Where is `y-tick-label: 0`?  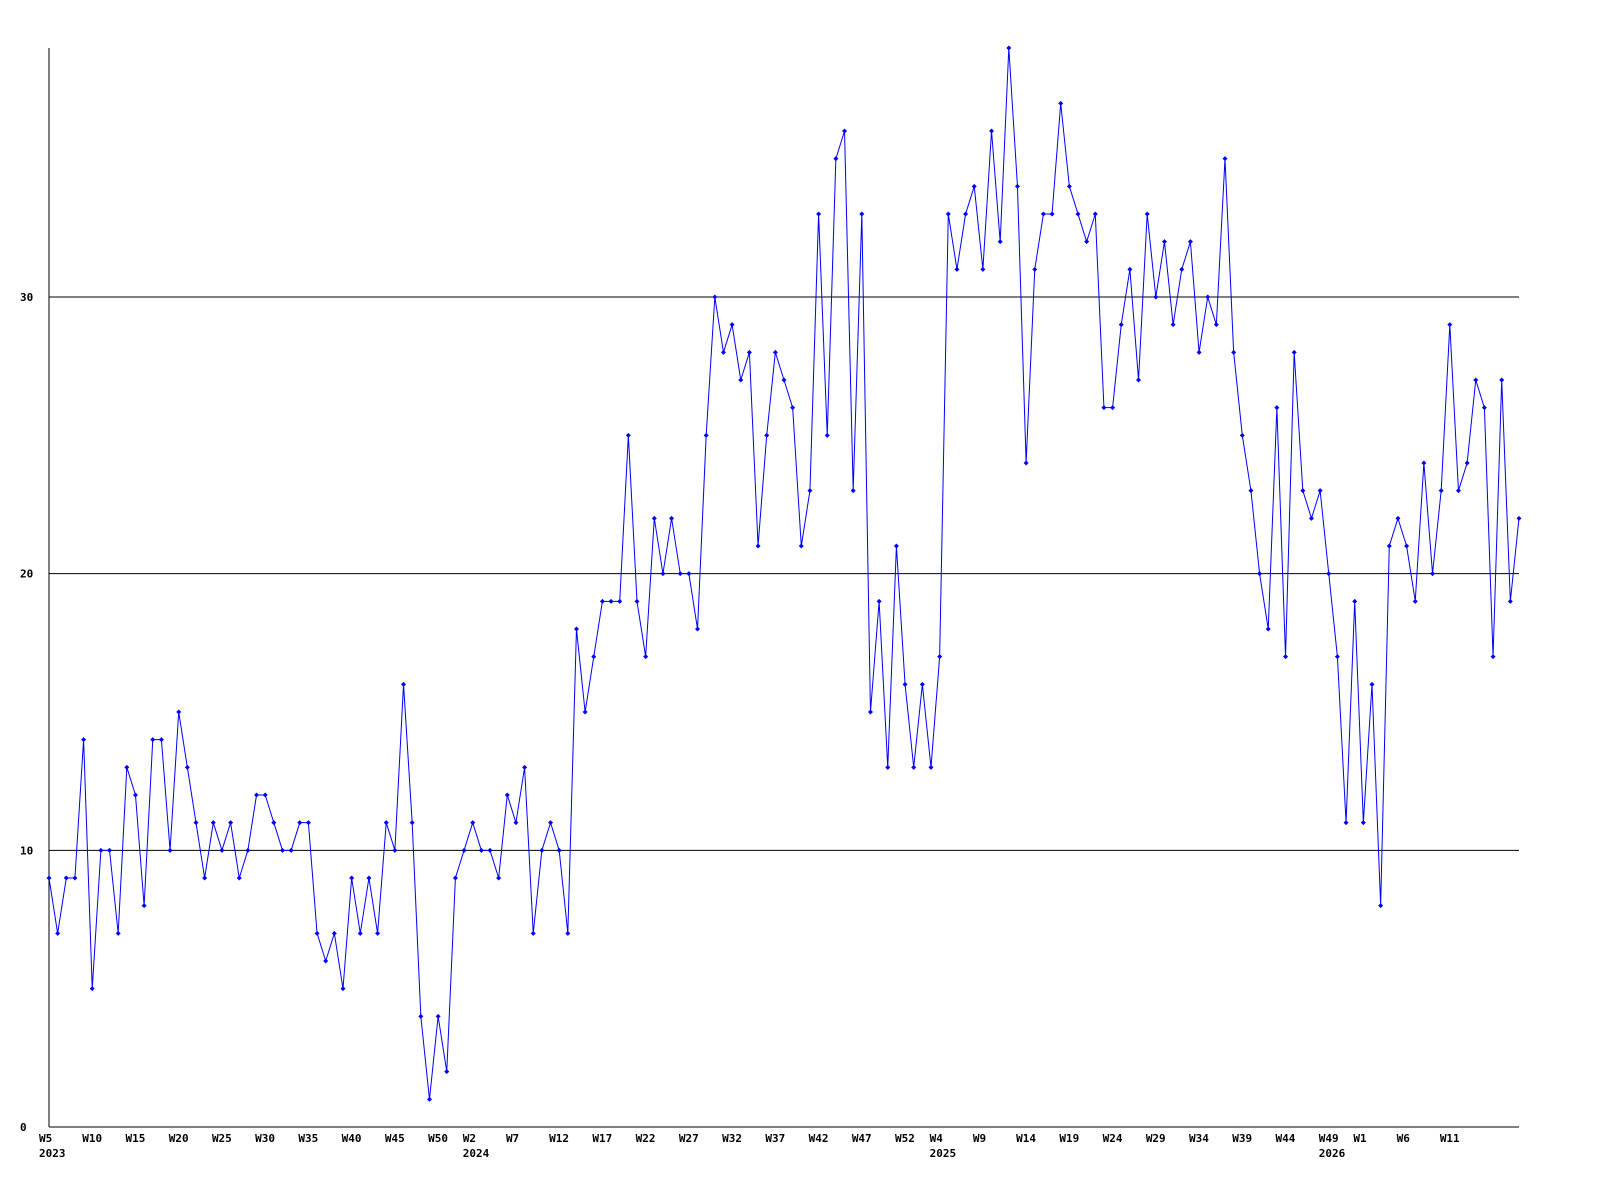 y-tick-label: 0 is located at coordinates (23, 1127).